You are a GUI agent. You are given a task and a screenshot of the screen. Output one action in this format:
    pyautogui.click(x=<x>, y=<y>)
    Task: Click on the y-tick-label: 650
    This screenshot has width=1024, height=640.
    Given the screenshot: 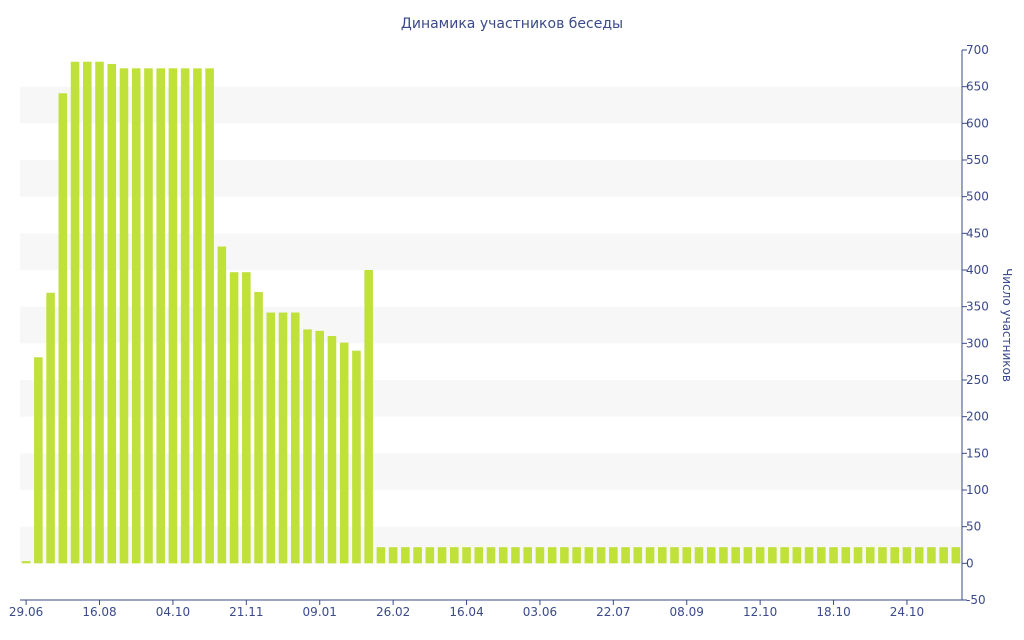 What is the action you would take?
    pyautogui.click(x=977, y=87)
    